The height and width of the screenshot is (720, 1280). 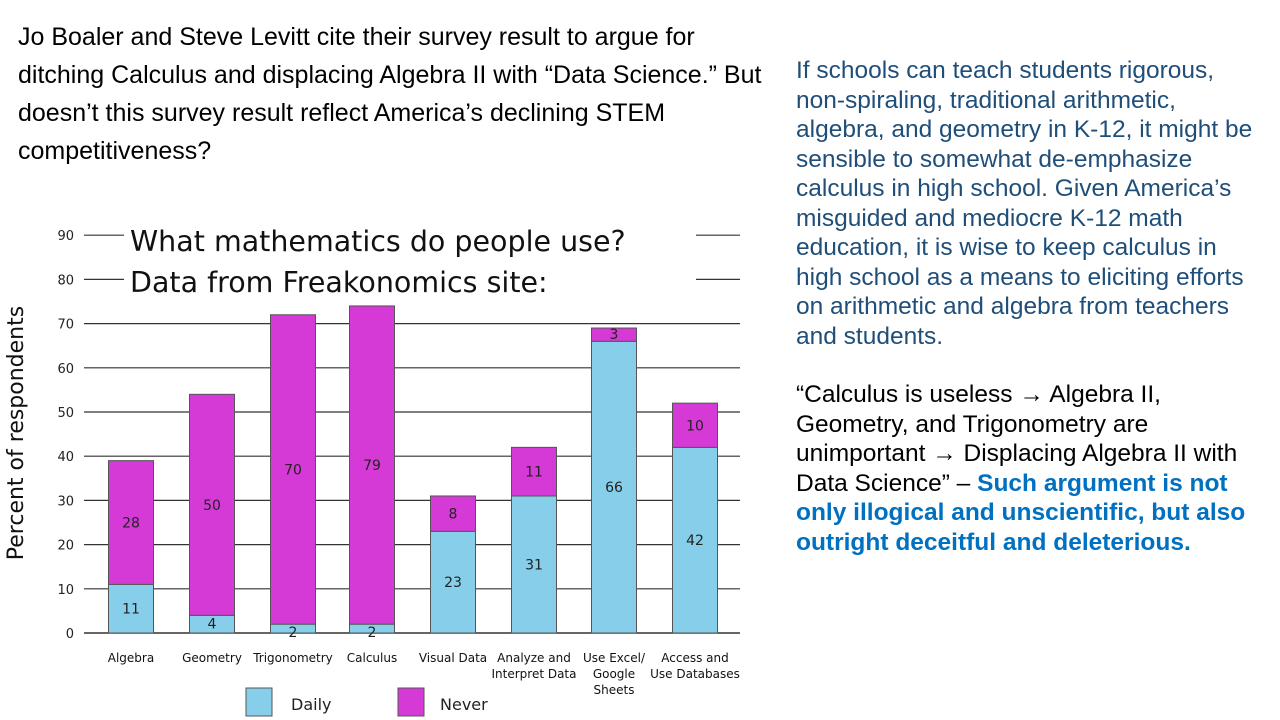 I want to click on legend-label-never: Never, so click(x=464, y=704).